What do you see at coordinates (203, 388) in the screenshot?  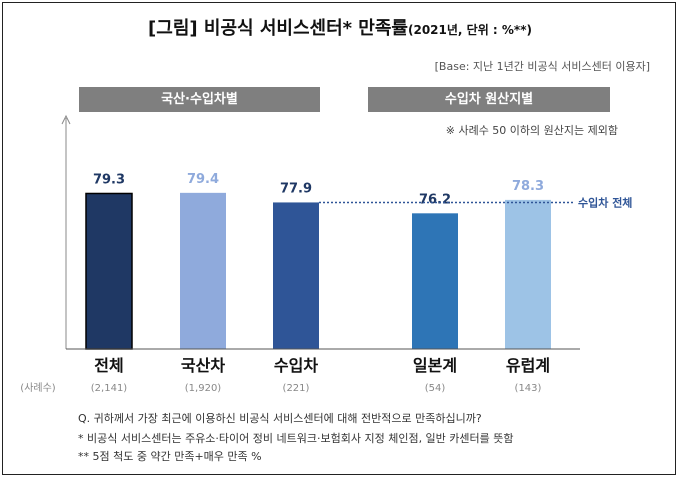 I see `sample-size-domestic: (1,920)` at bounding box center [203, 388].